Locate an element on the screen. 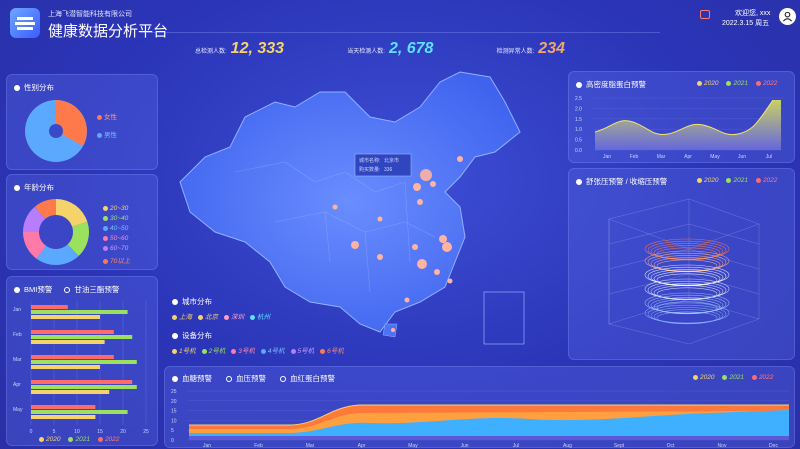 Image resolution: width=800 pixels, height=449 pixels. device-item: 5号机 is located at coordinates (302, 350).